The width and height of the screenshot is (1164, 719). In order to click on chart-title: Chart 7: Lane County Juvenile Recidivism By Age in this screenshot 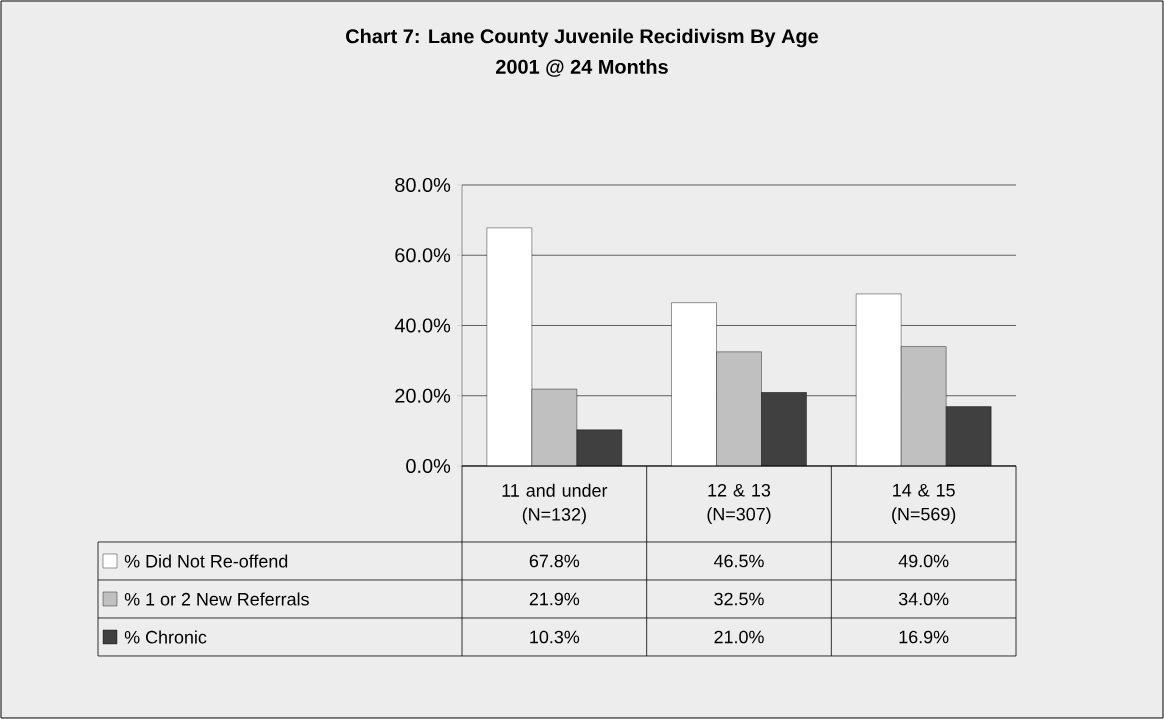, I will do `click(582, 38)`.